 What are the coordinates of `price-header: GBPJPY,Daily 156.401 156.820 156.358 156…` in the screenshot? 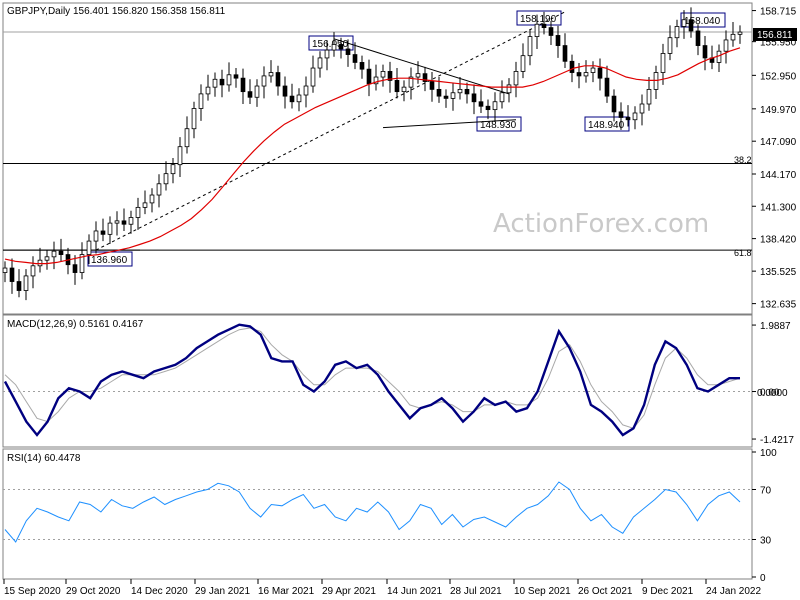 It's located at (116, 11).